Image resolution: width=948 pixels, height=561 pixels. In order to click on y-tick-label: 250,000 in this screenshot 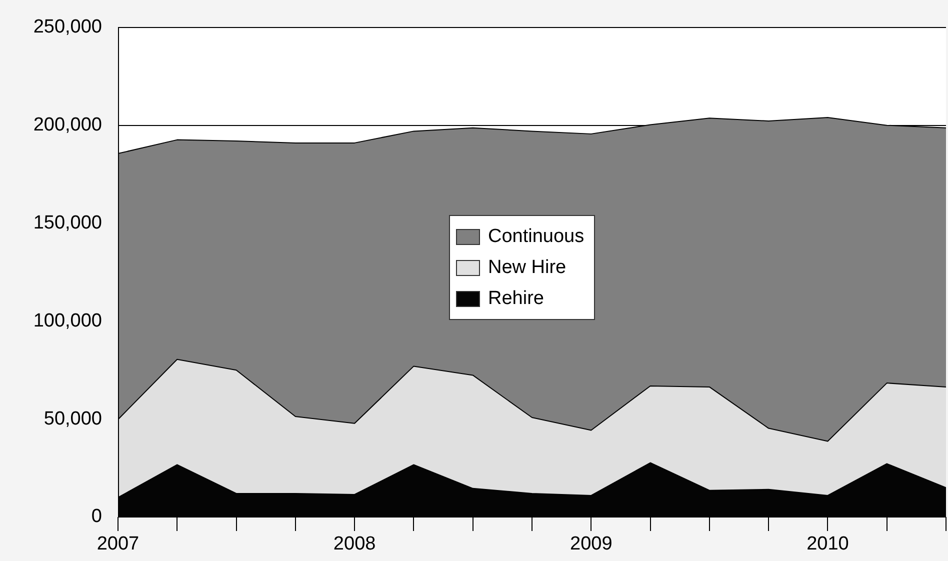, I will do `click(67, 27)`.